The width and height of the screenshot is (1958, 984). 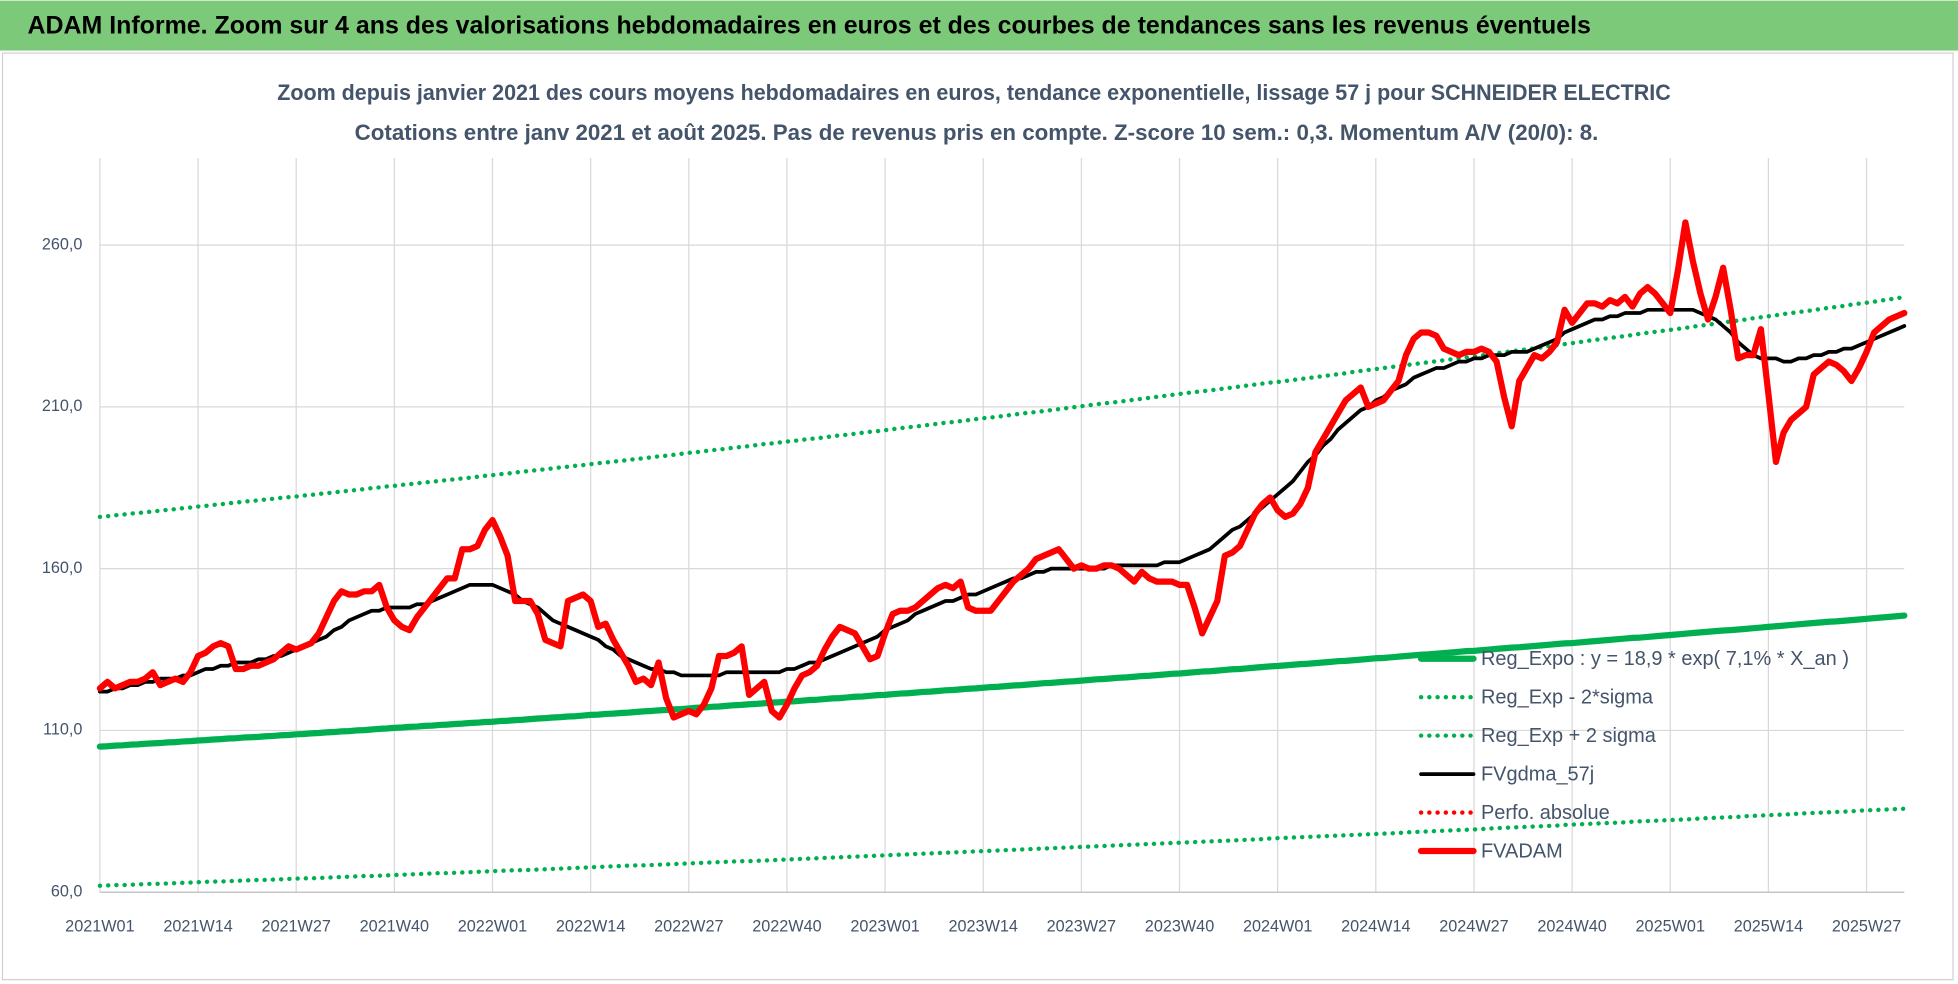 I want to click on x-tick-label: 2025W27, so click(x=1866, y=926).